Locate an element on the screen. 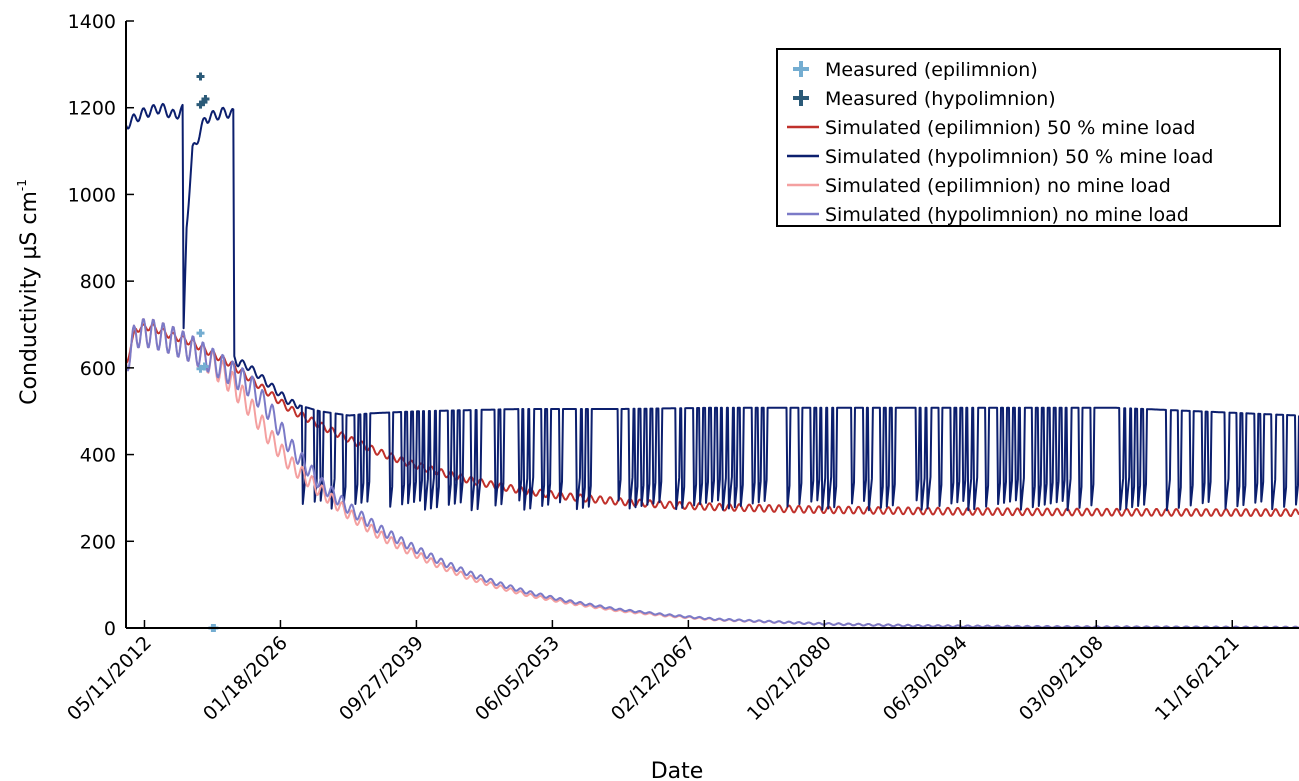  legend-box is located at coordinates (1028, 137).